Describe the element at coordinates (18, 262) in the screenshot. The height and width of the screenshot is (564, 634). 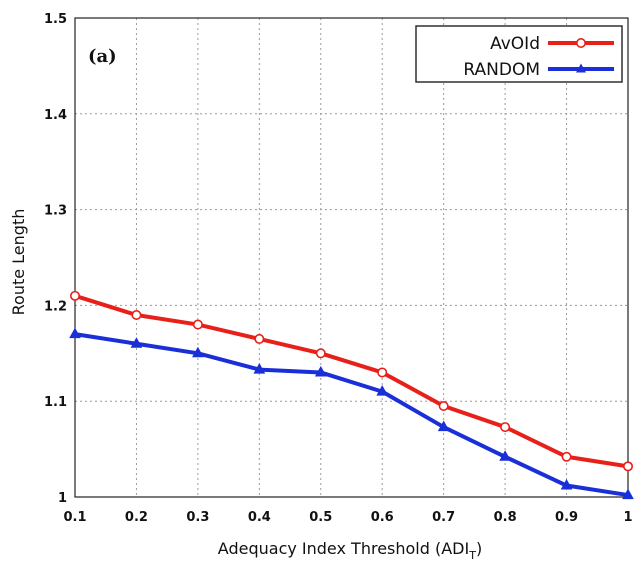
I see `y-axis-title: Route Length` at that location.